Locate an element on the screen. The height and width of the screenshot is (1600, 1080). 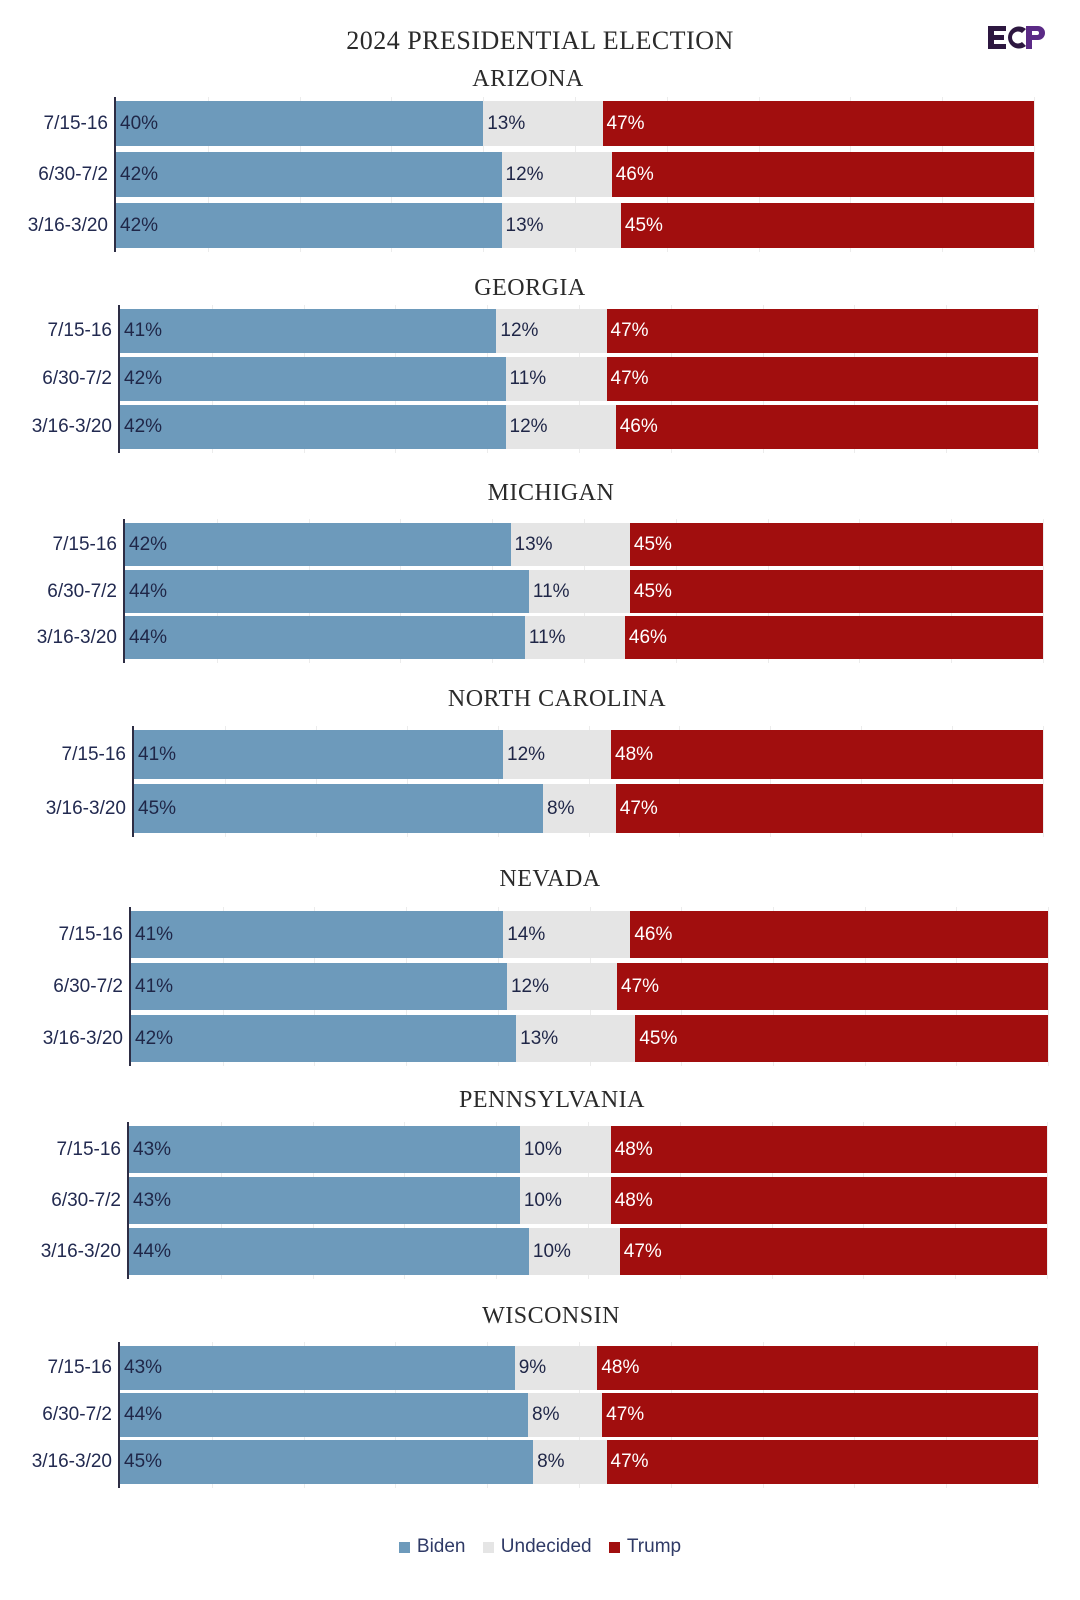
state-title-wisconsin: WISCONSIN is located at coordinates (551, 1316).